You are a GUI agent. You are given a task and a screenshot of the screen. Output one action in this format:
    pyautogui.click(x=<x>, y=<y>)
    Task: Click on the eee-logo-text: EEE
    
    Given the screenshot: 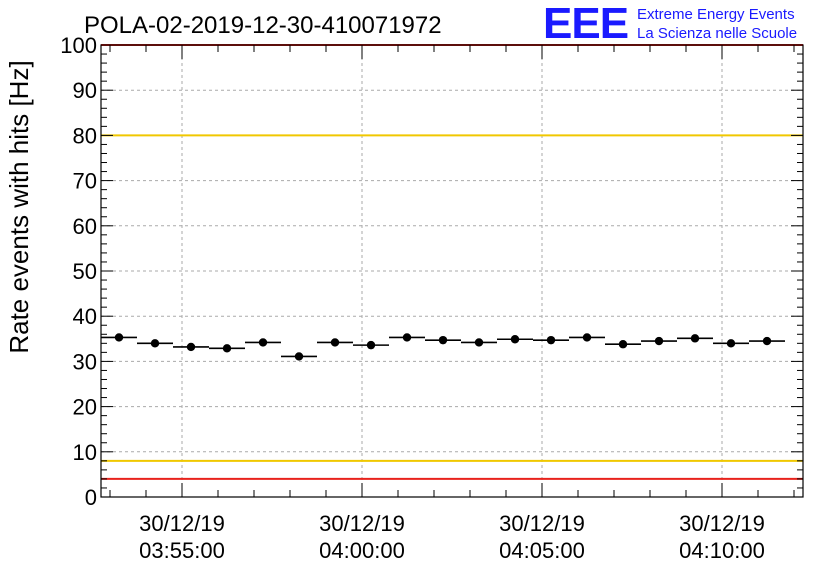 What is the action you would take?
    pyautogui.click(x=585, y=24)
    